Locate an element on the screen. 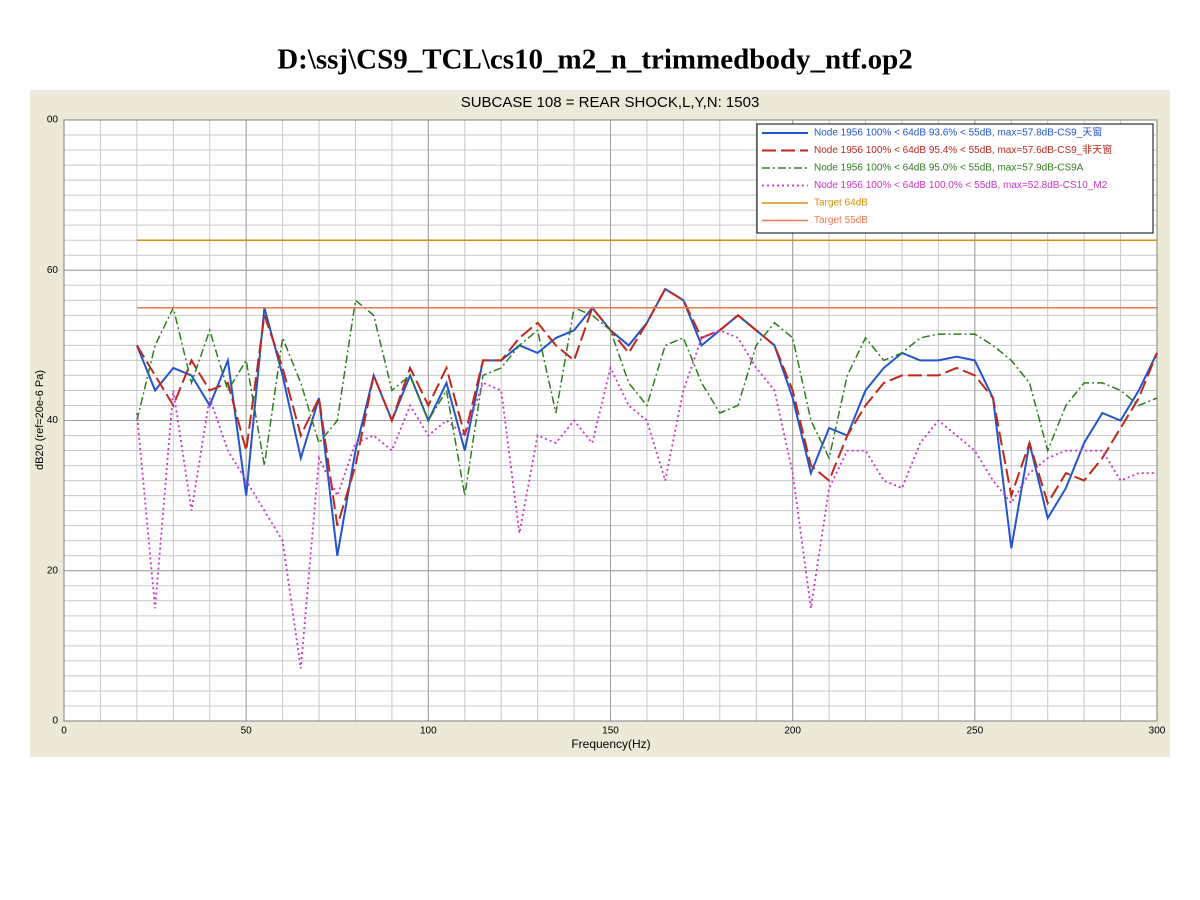 The width and height of the screenshot is (1200, 900). x-axis-label: Frequency(Hz) is located at coordinates (610, 744).